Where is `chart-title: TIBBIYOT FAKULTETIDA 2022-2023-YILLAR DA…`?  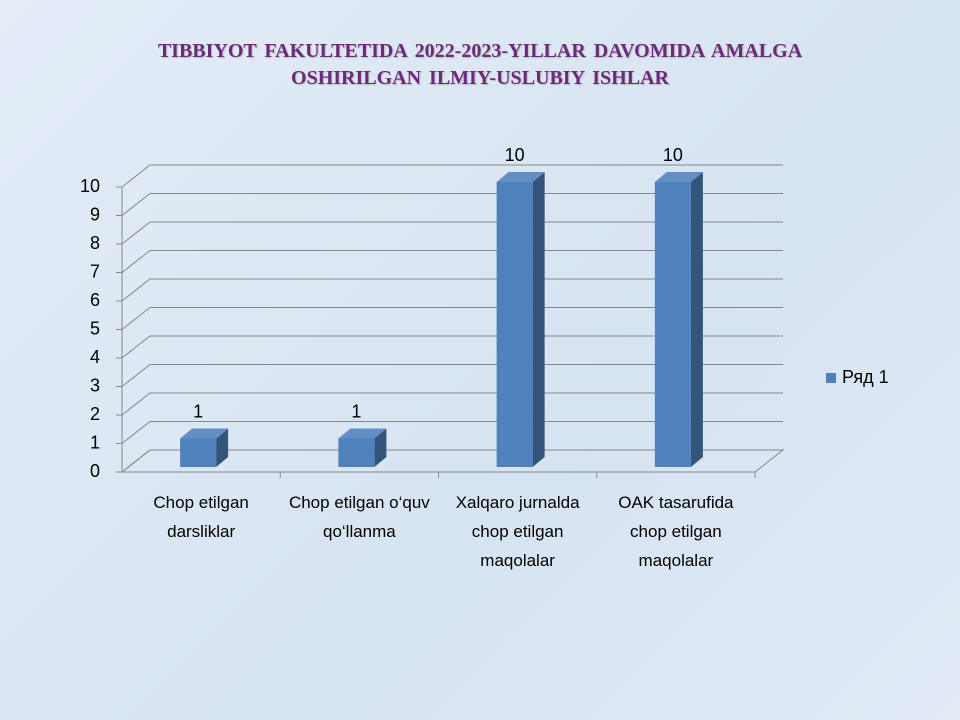 chart-title: TIBBIYOT FAKULTETIDA 2022-2023-YILLAR DA… is located at coordinates (480, 64).